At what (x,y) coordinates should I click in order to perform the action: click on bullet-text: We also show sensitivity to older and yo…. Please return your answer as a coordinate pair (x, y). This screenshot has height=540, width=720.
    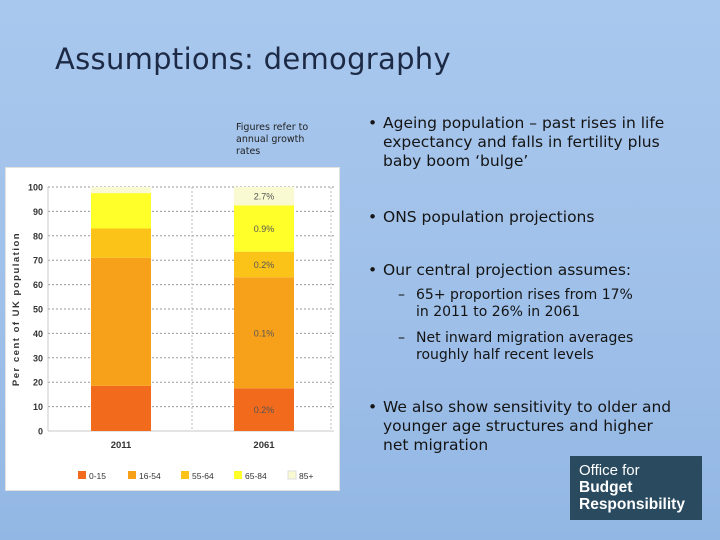
    Looking at the image, I should click on (527, 426).